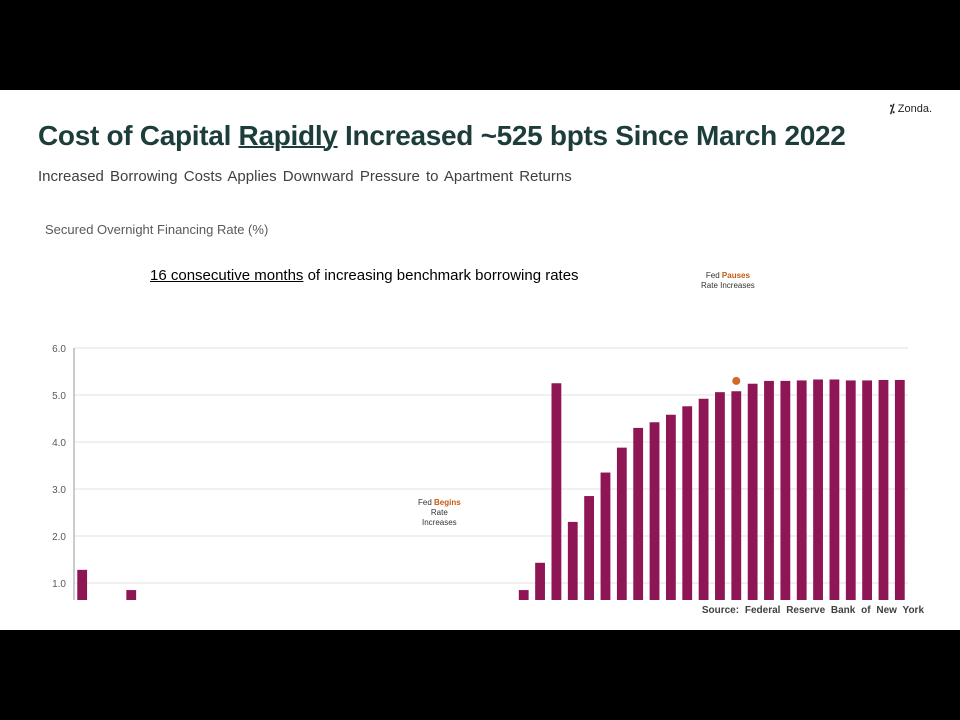 The height and width of the screenshot is (720, 960). Describe the element at coordinates (227, 275) in the screenshot. I see `callout-emphasis: 16 consecutive months` at that location.